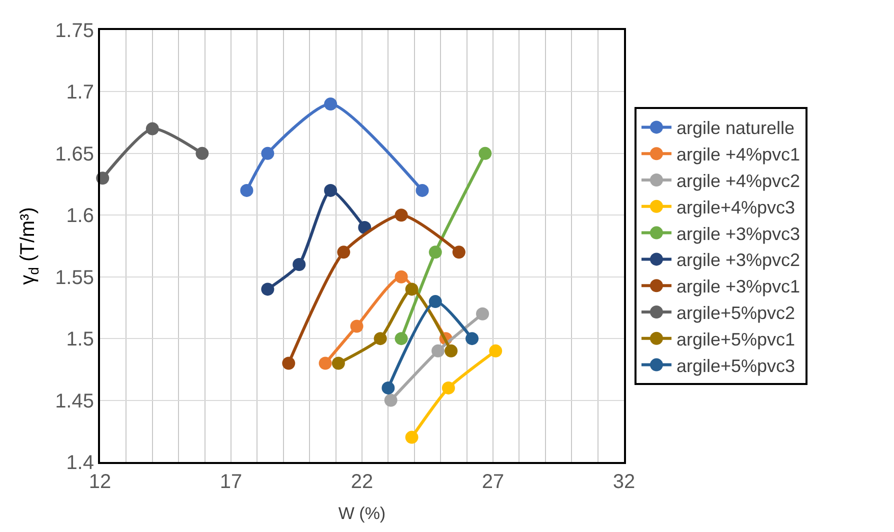 The image size is (894, 532). Describe the element at coordinates (74, 154) in the screenshot. I see `y-tick-label: 1.65` at that location.